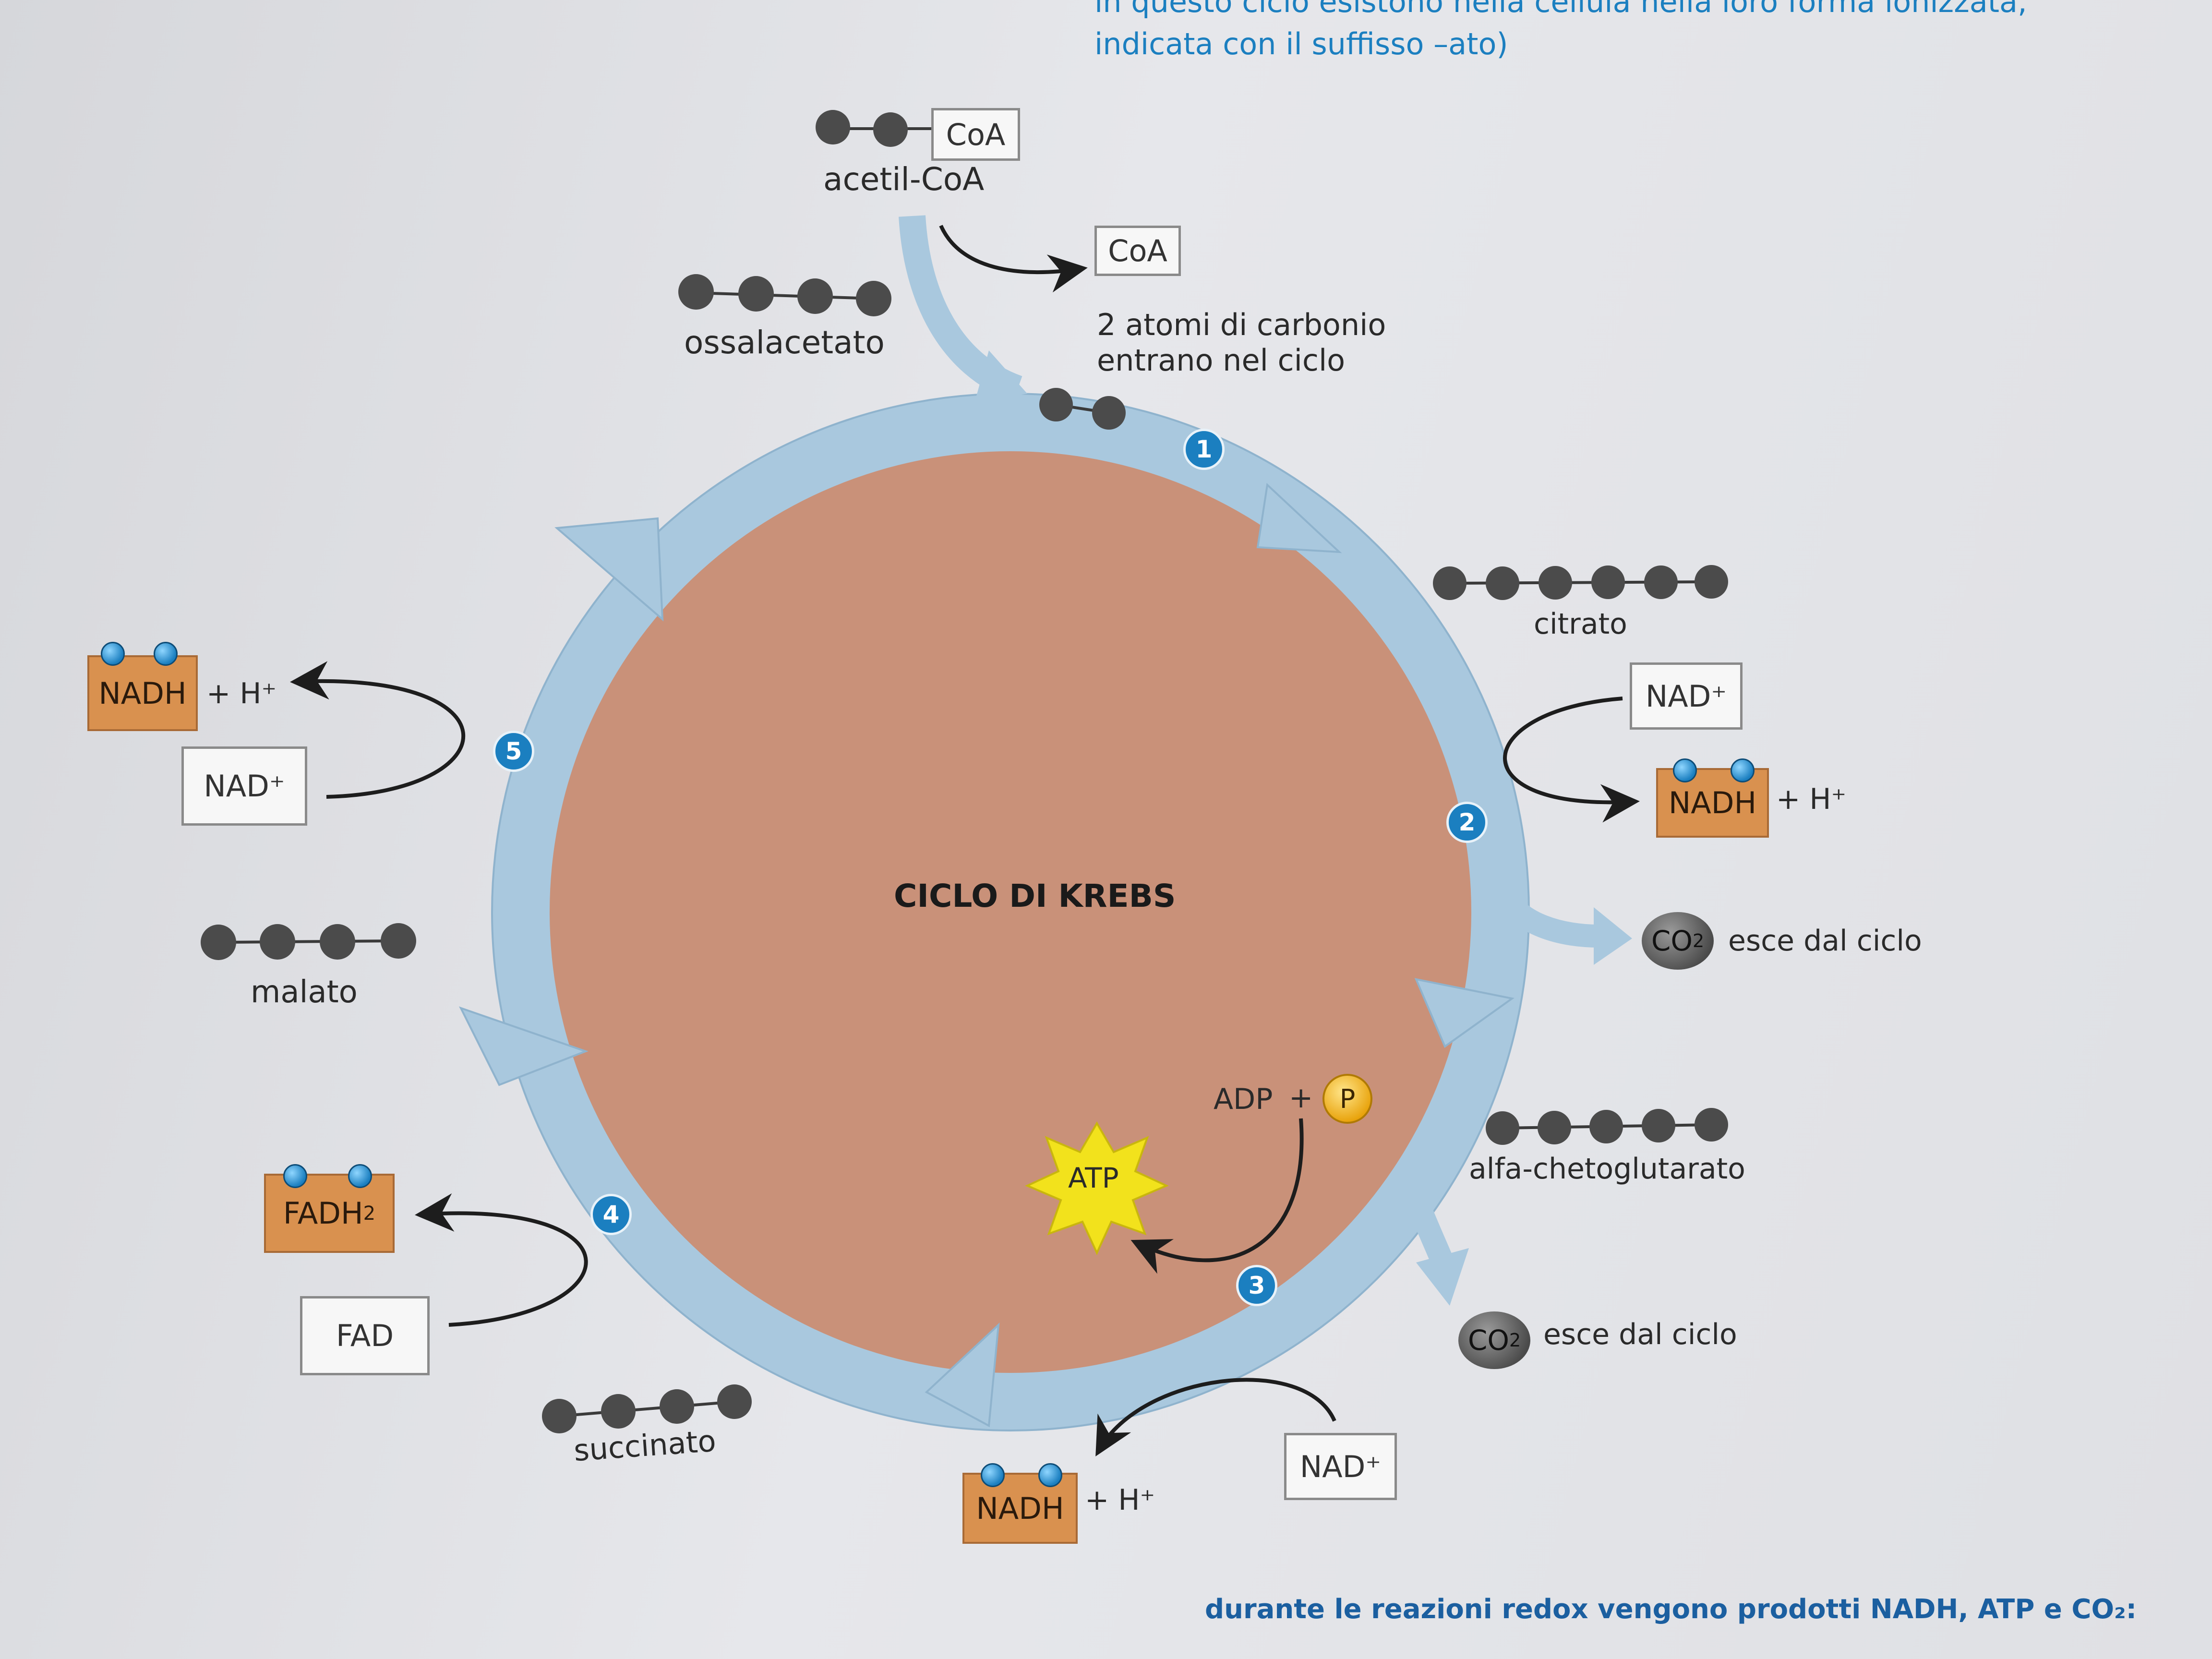 The width and height of the screenshot is (2212, 1659). Describe the element at coordinates (1256, 1285) in the screenshot. I see `step-3-badge: 3` at that location.